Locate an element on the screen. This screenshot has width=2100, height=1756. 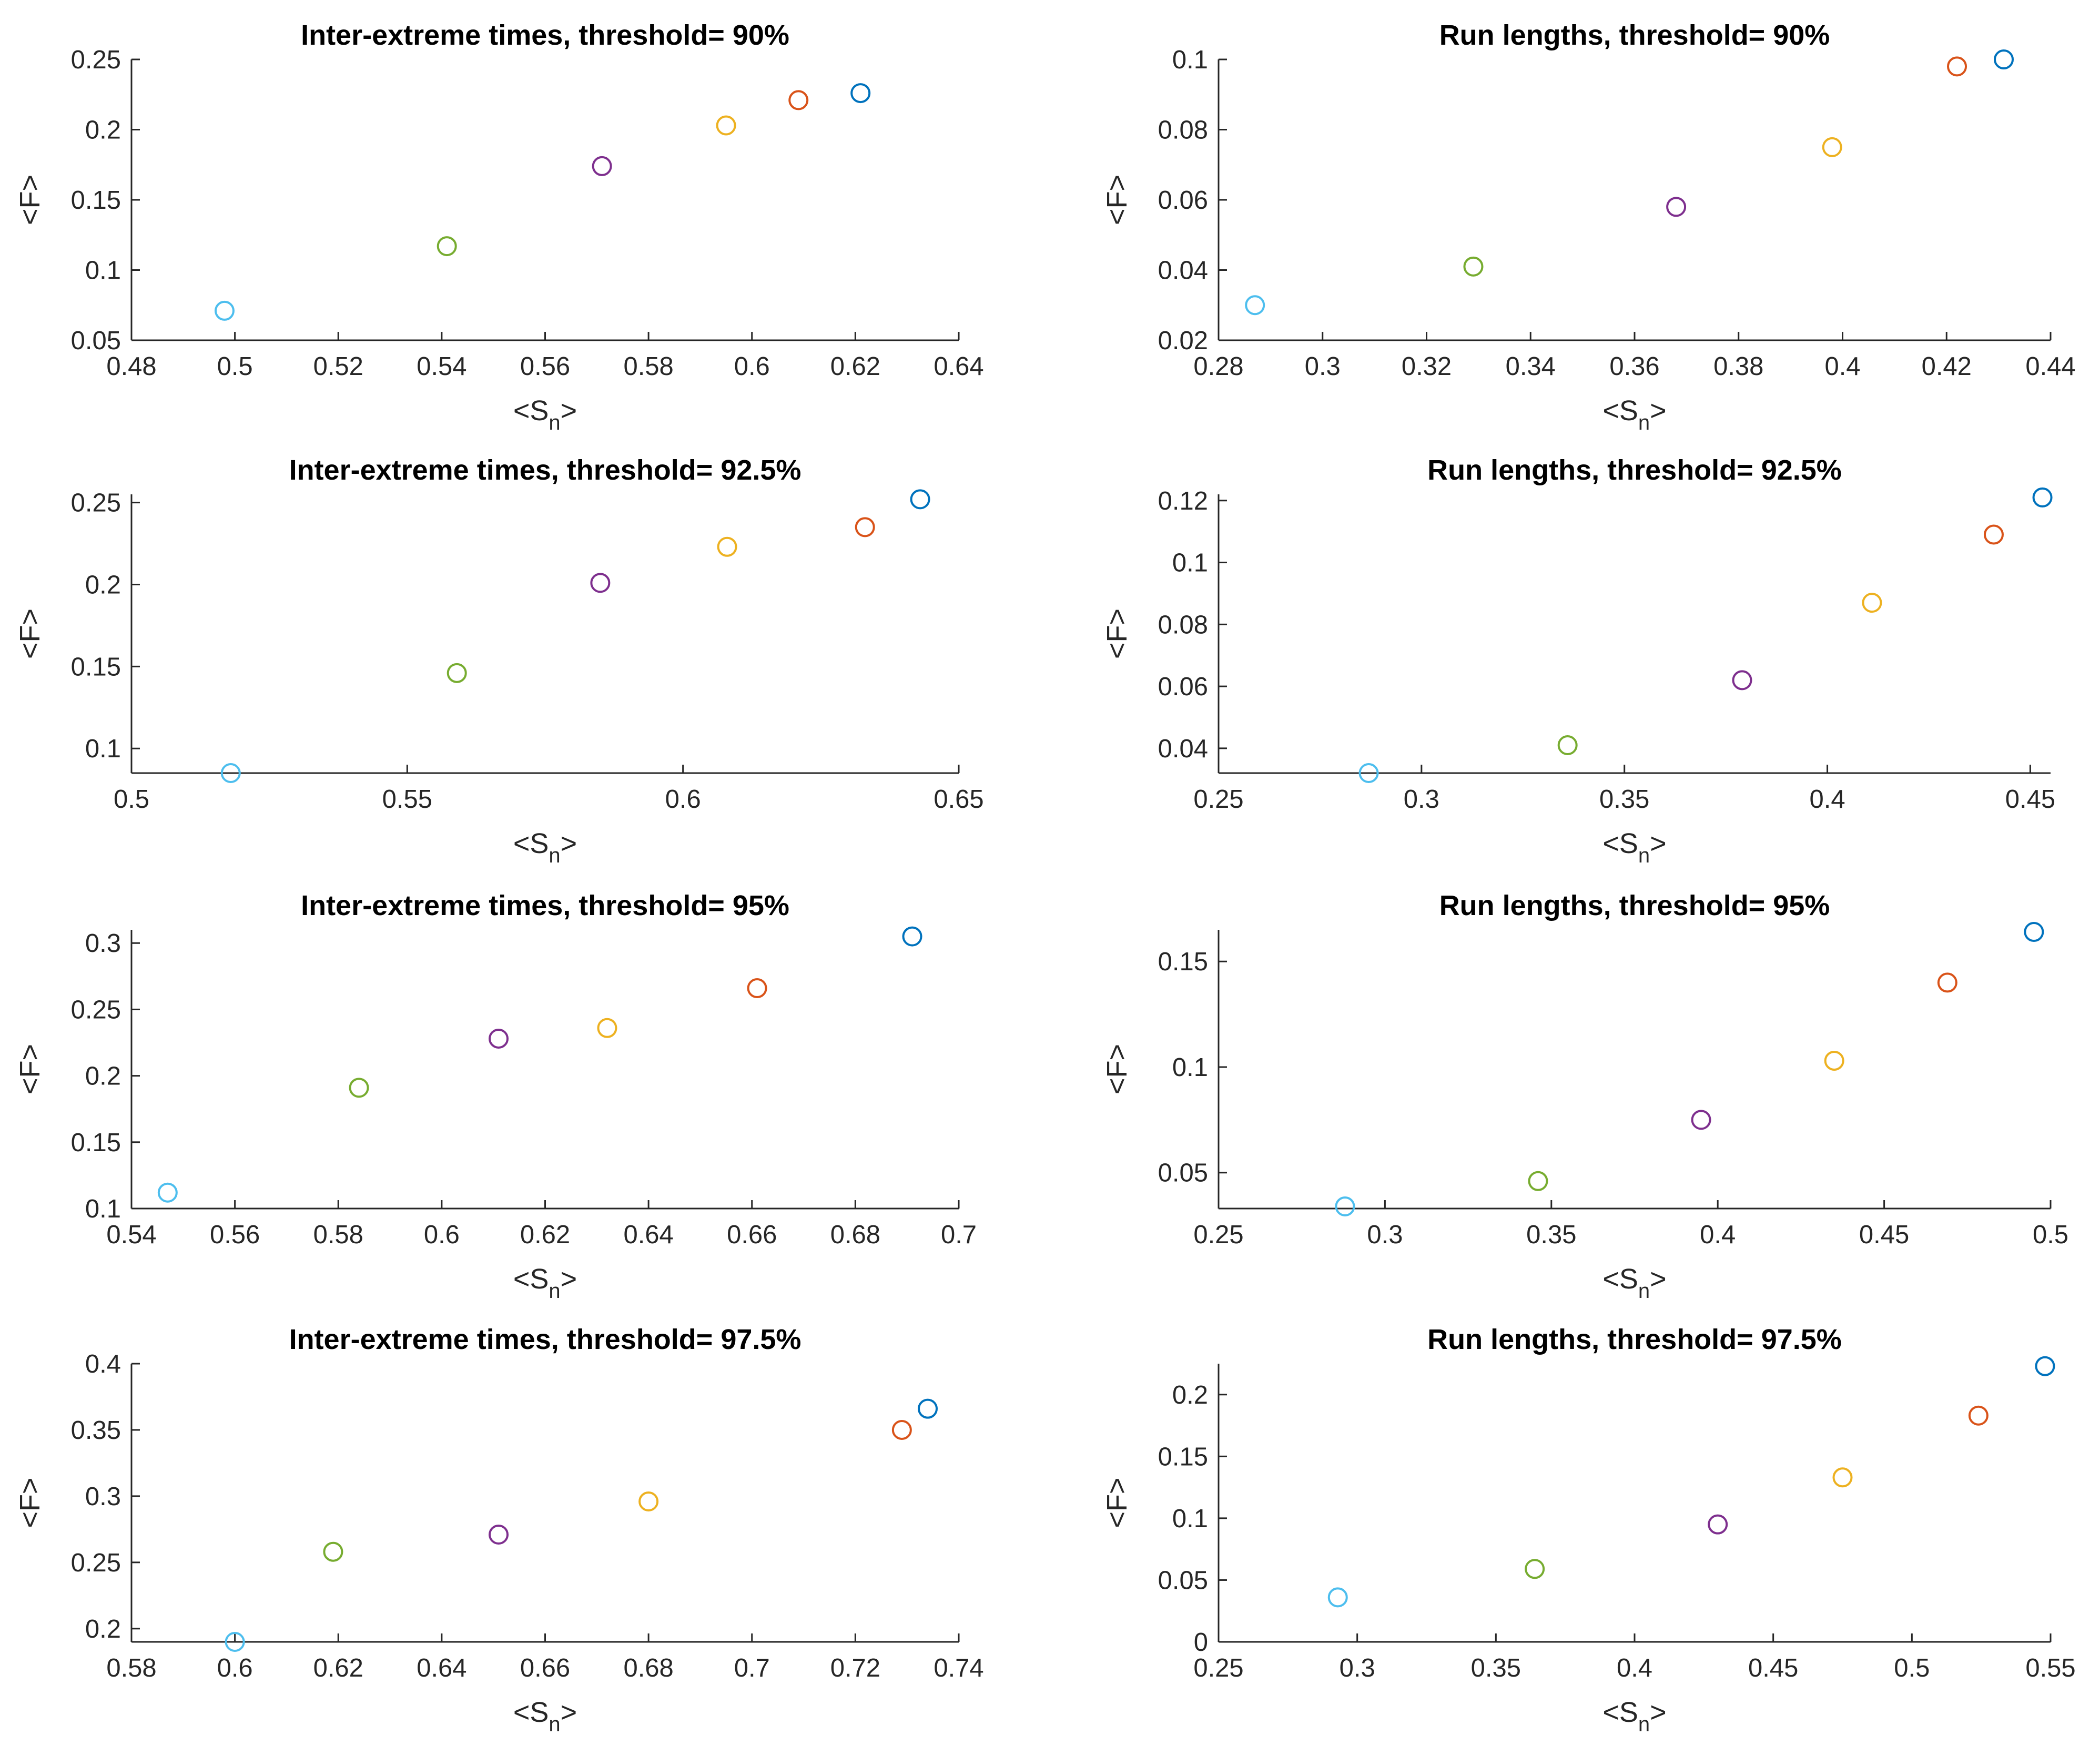
x-tick-label: 0.25 is located at coordinates (1218, 1668).